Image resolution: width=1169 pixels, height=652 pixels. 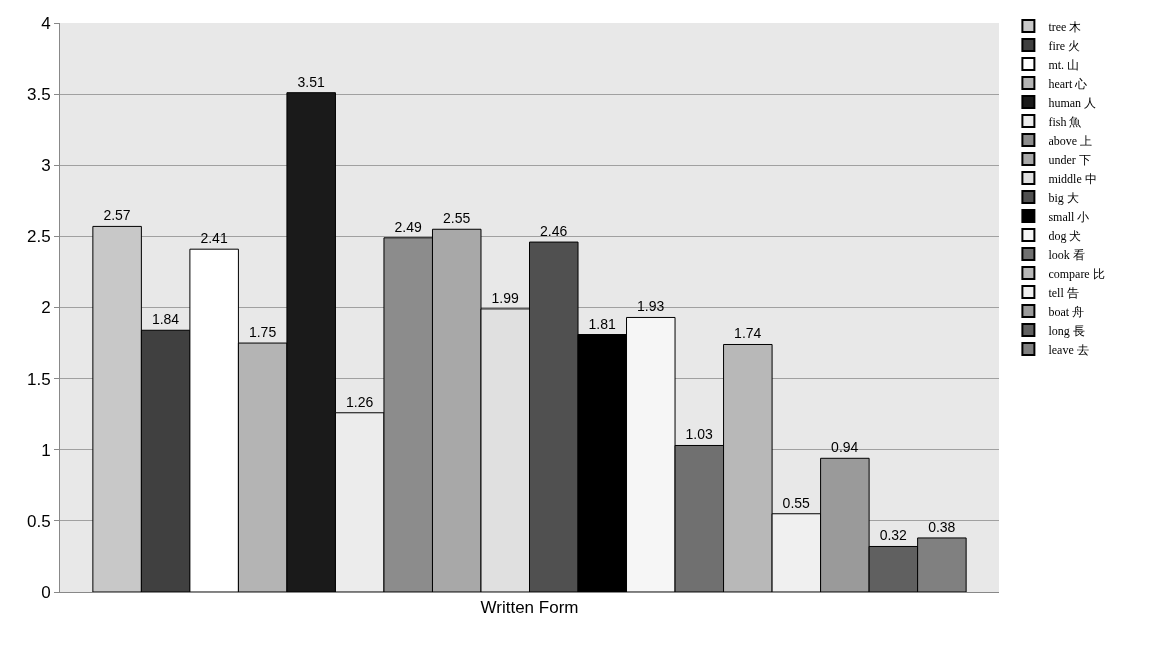 I want to click on y-tick-label: 4, so click(x=46, y=23).